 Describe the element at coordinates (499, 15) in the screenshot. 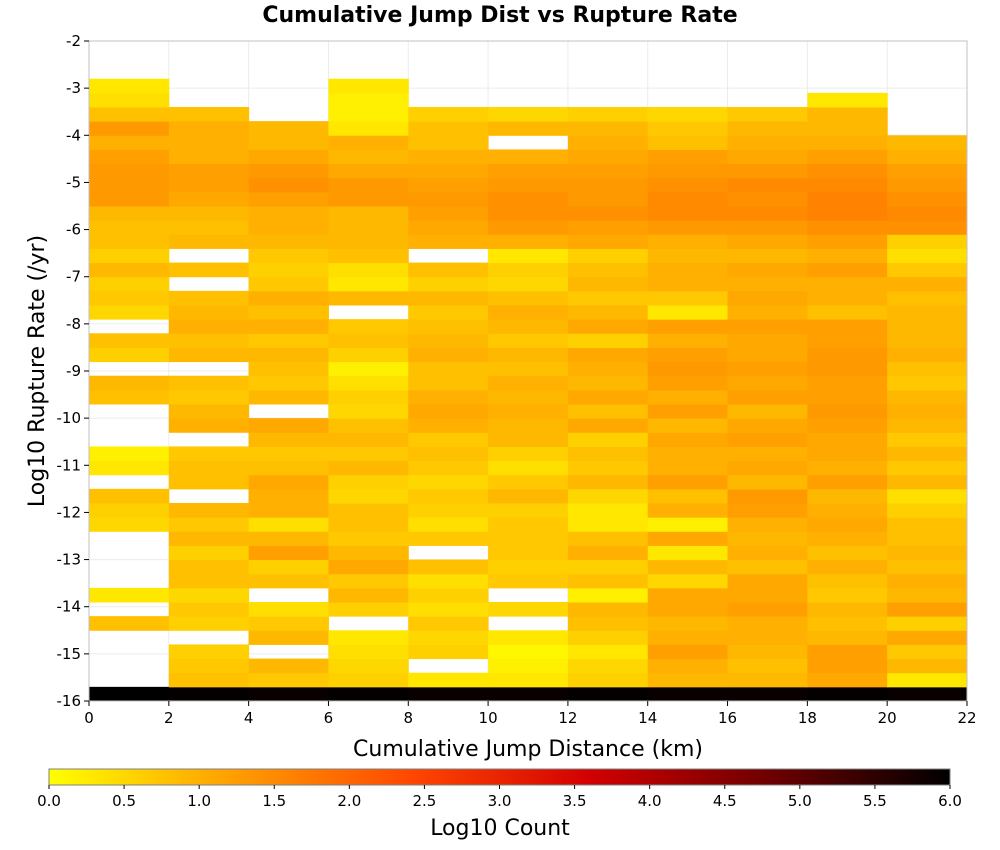

I see `chart-title: Cumulative Jump Dist vs Rupture Rate` at that location.